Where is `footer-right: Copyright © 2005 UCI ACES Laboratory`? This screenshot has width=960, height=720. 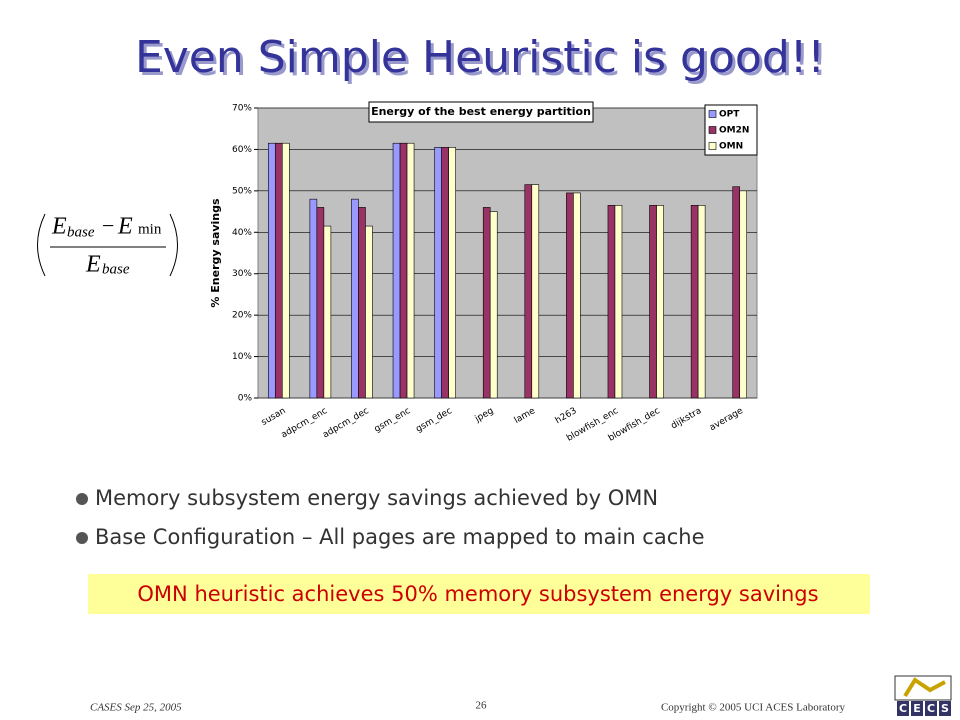
footer-right: Copyright © 2005 UCI ACES Laboratory is located at coordinates (753, 708).